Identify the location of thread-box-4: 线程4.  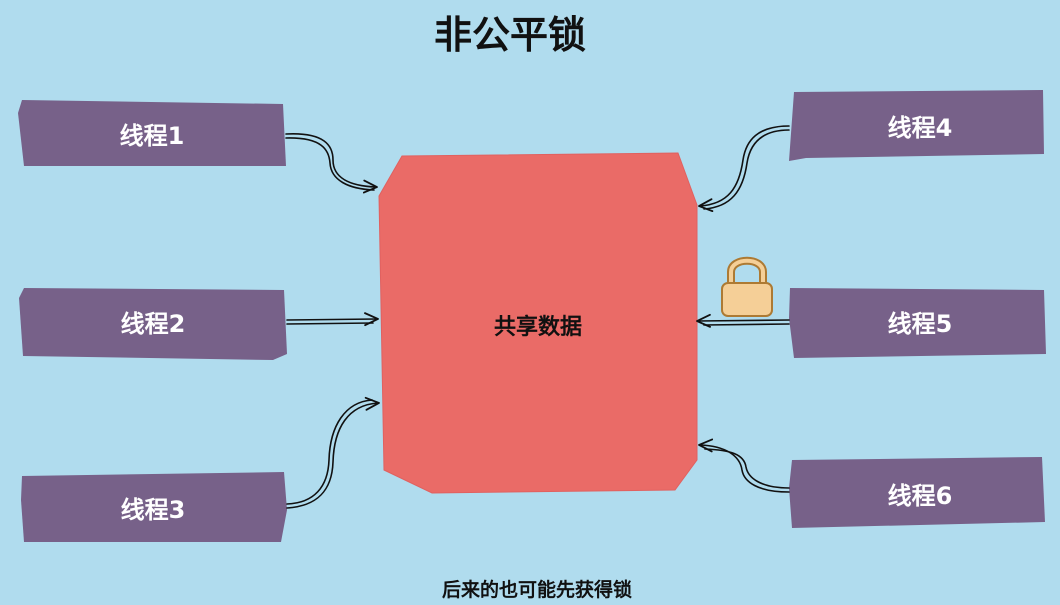
(916, 125).